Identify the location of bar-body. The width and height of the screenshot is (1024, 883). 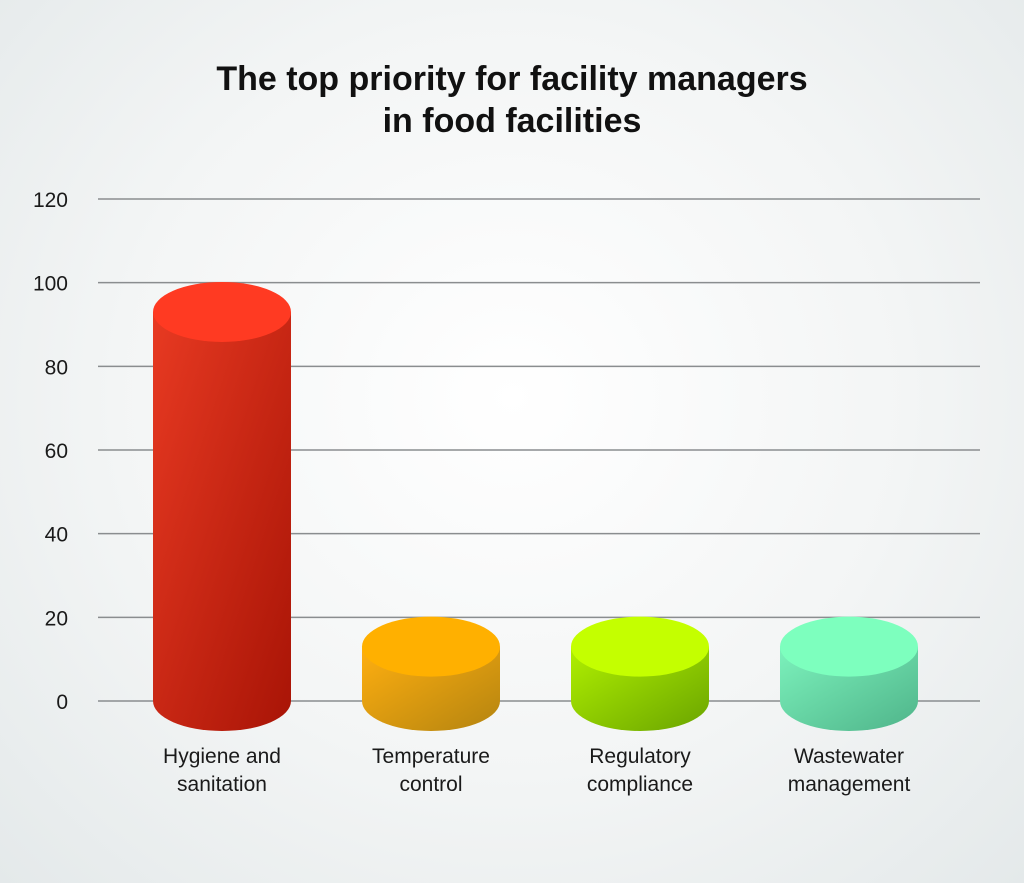
(222, 521).